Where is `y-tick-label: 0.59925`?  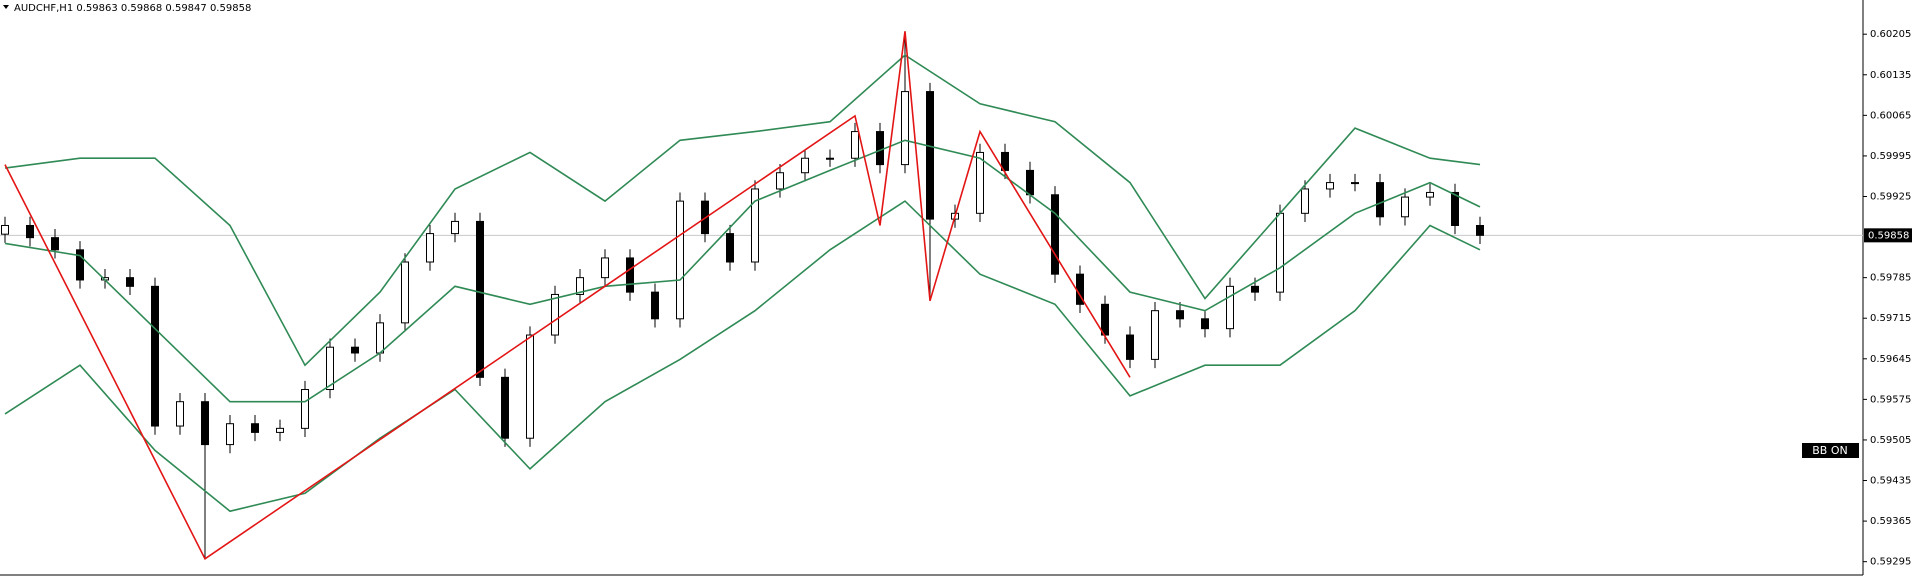
y-tick-label: 0.59925 is located at coordinates (1890, 196).